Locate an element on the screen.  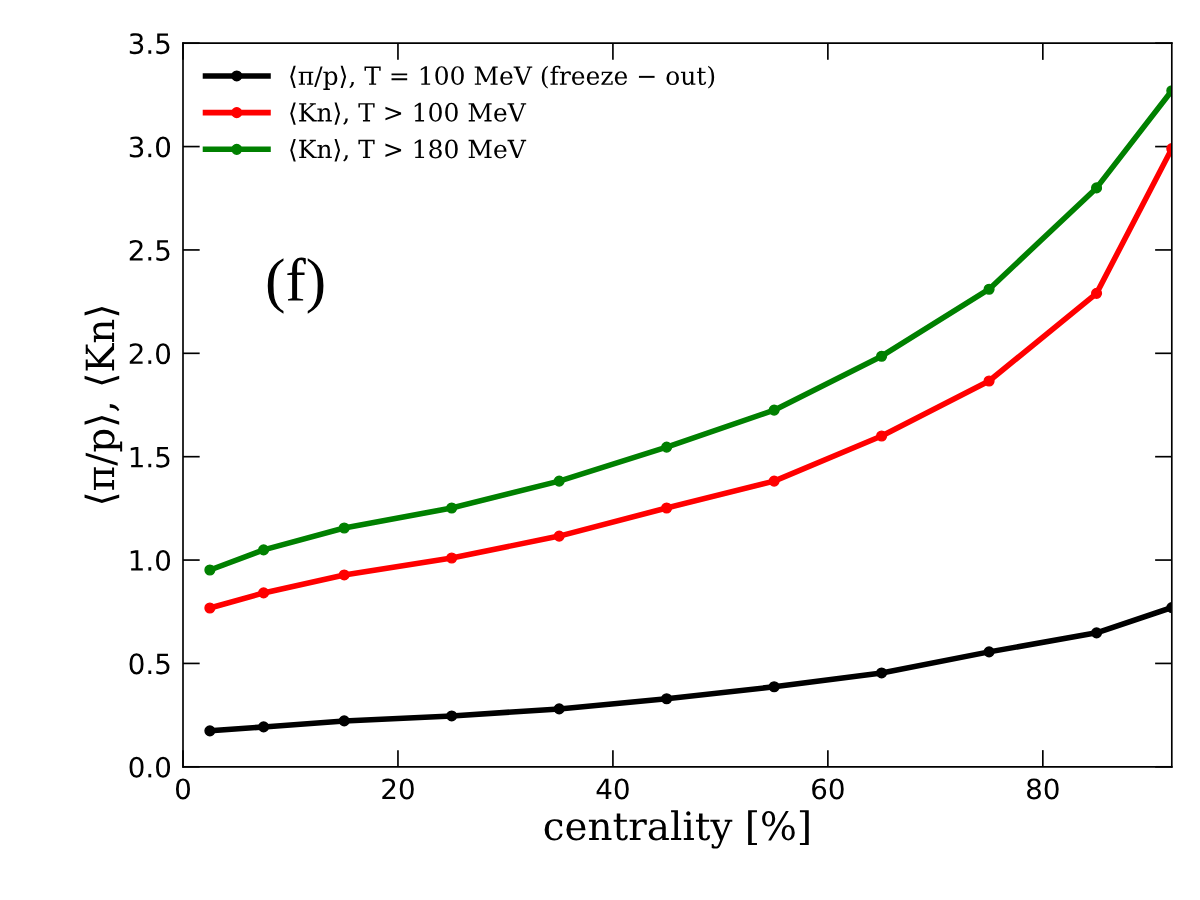
y-tick-label: 1.5 is located at coordinates (150, 457).